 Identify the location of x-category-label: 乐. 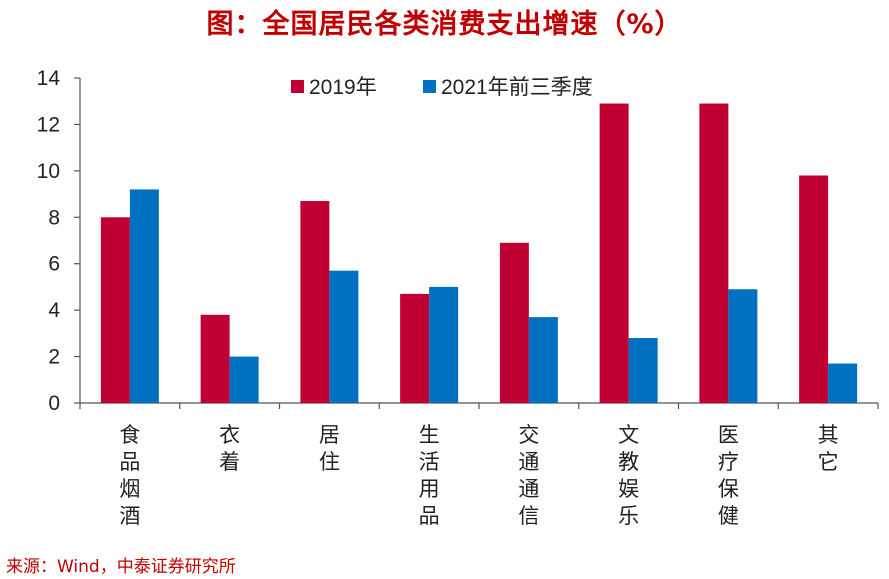
(628, 516).